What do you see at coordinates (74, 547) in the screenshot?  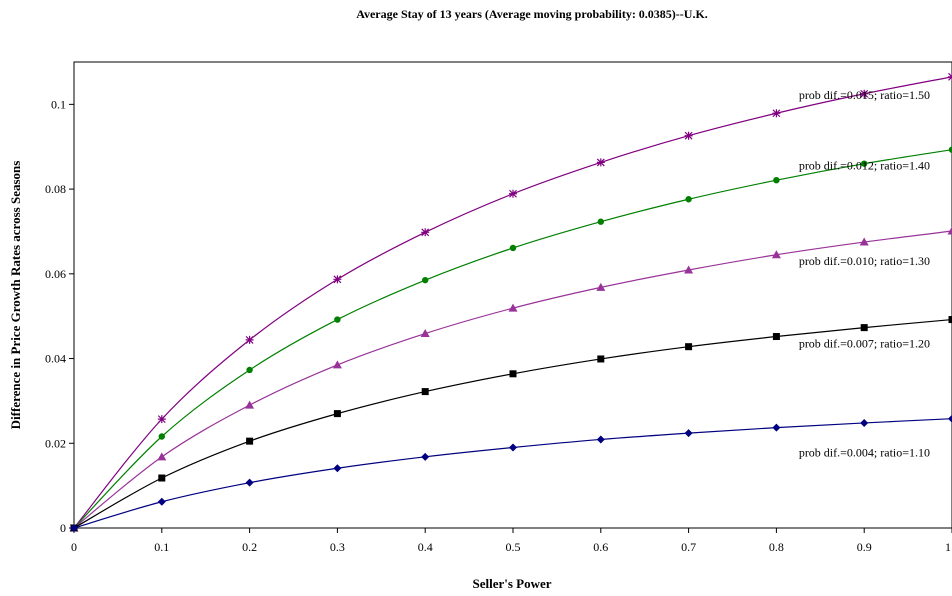 I see `x-tick-label: 0` at bounding box center [74, 547].